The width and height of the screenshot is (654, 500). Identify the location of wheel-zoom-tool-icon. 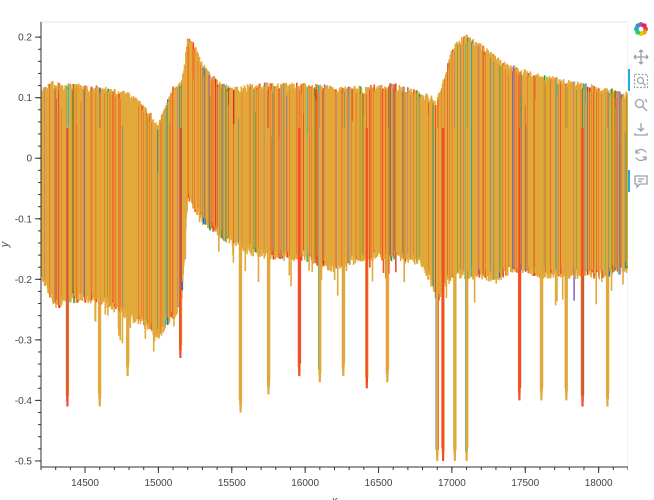
(641, 105).